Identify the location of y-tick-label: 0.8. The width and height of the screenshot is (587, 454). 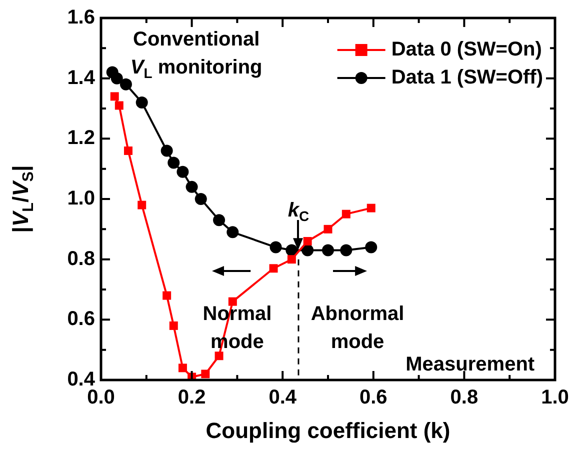
(81, 259).